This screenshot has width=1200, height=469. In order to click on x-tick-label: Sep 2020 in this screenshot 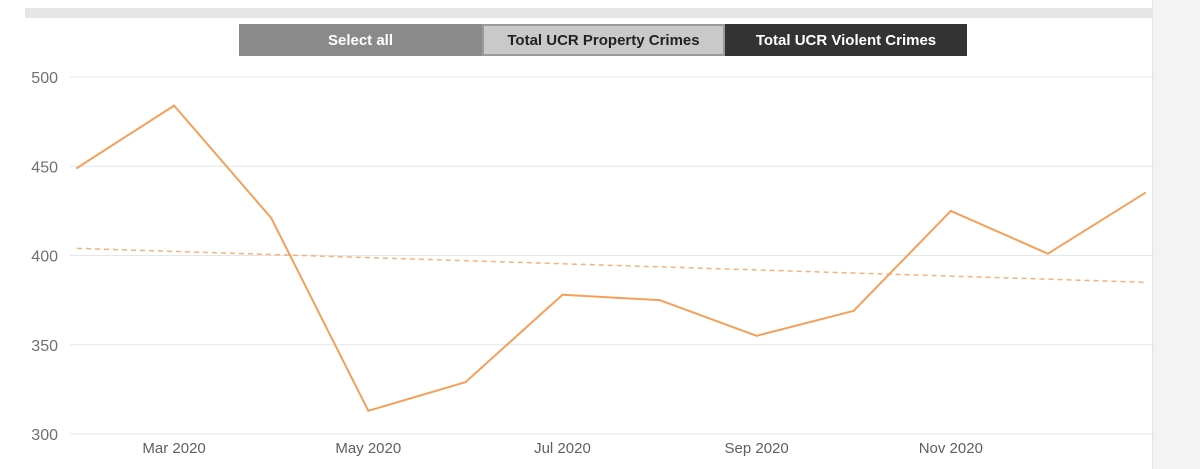, I will do `click(757, 448)`.